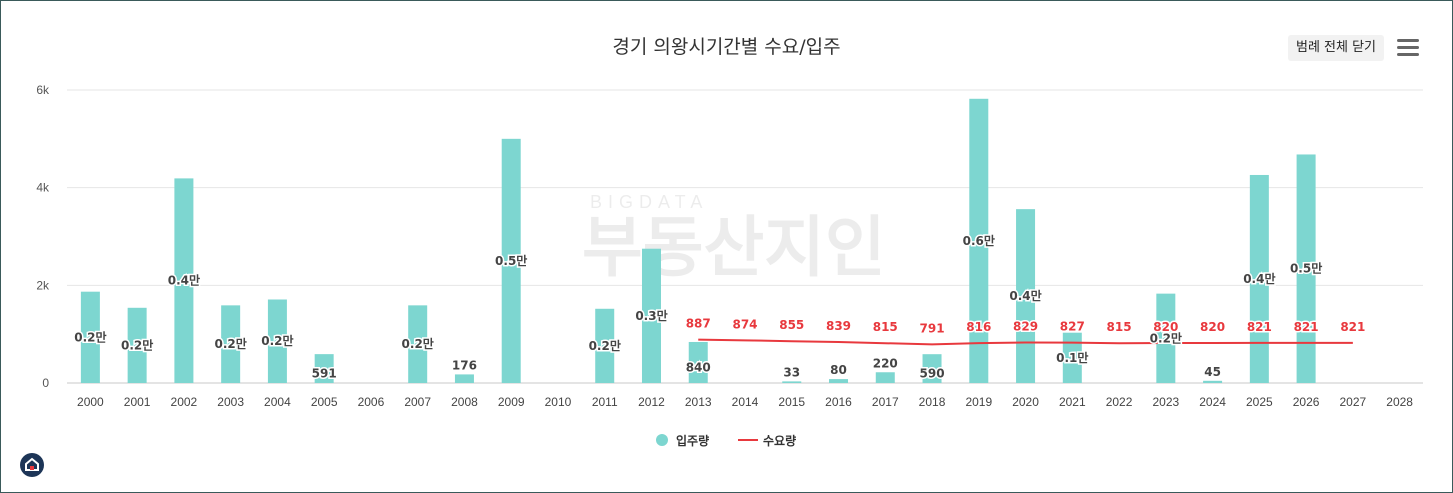 The width and height of the screenshot is (1453, 493). I want to click on supply-data-label: 176, so click(464, 365).